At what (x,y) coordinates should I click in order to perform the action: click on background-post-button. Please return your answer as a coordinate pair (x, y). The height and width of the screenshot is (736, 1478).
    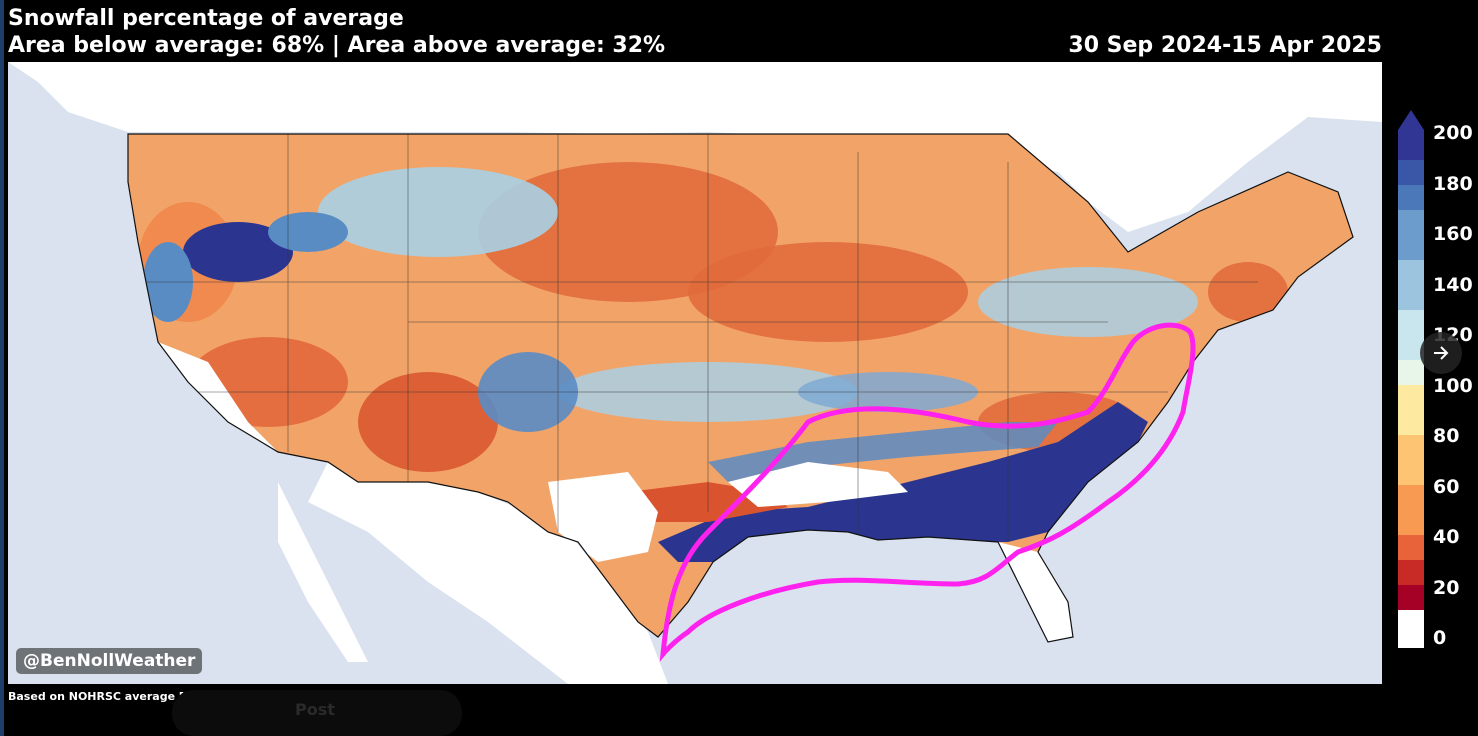
    Looking at the image, I should click on (317, 713).